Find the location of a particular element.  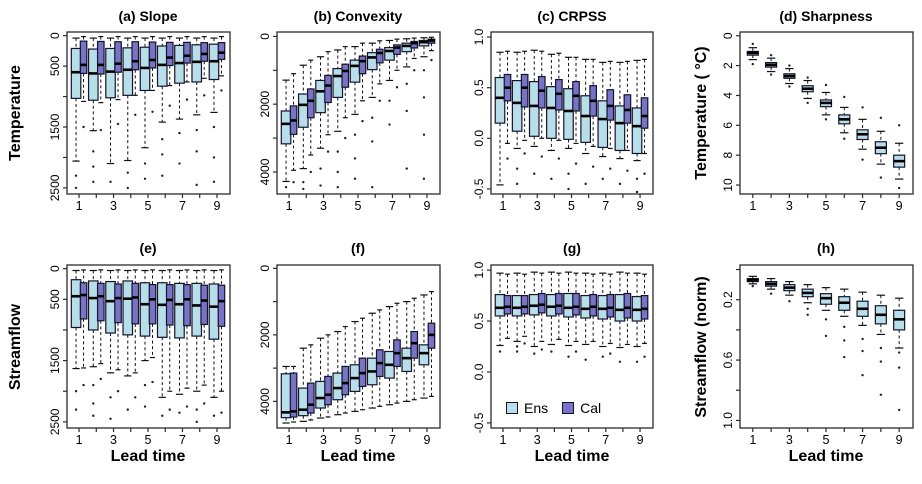

panel-b-series-ens is located at coordinates (355, 114).